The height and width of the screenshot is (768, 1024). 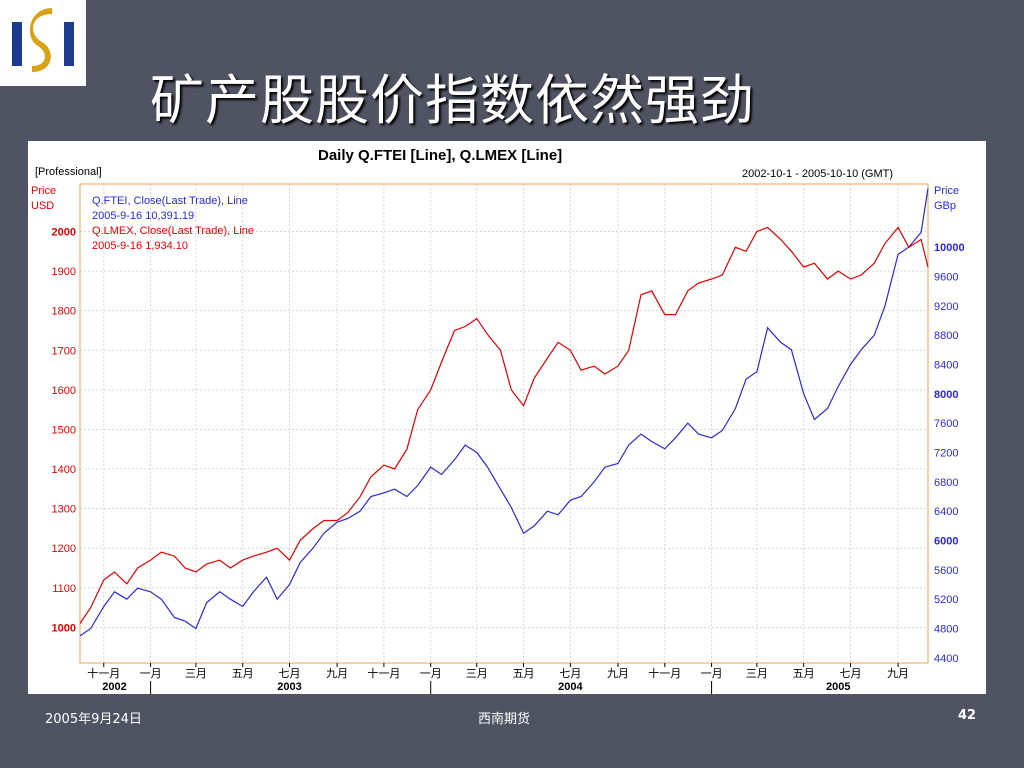 I want to click on left-tick-label: 1000, so click(x=64, y=628).